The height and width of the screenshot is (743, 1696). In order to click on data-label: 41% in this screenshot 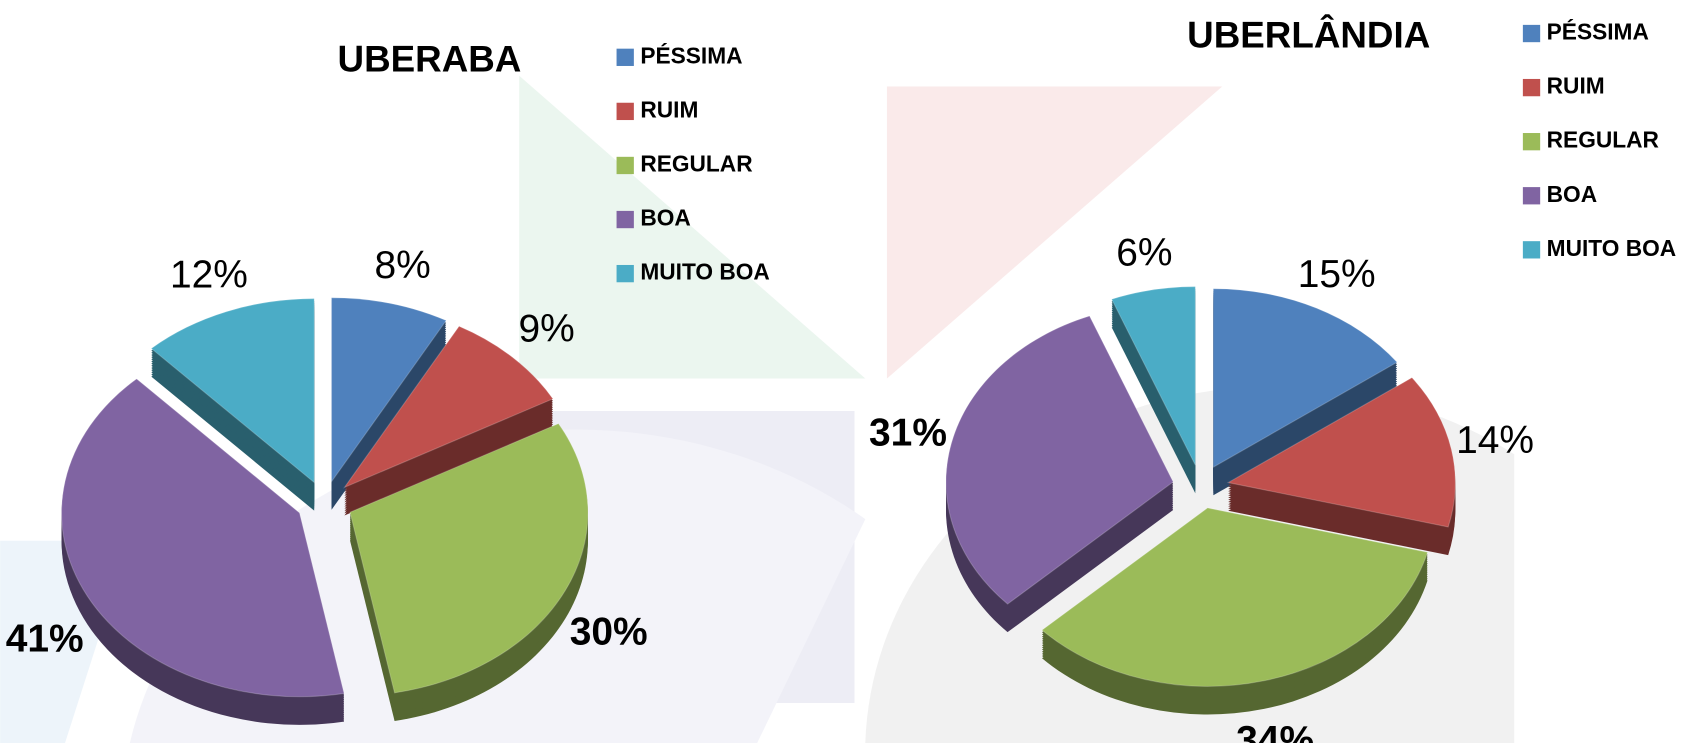, I will do `click(45, 638)`.